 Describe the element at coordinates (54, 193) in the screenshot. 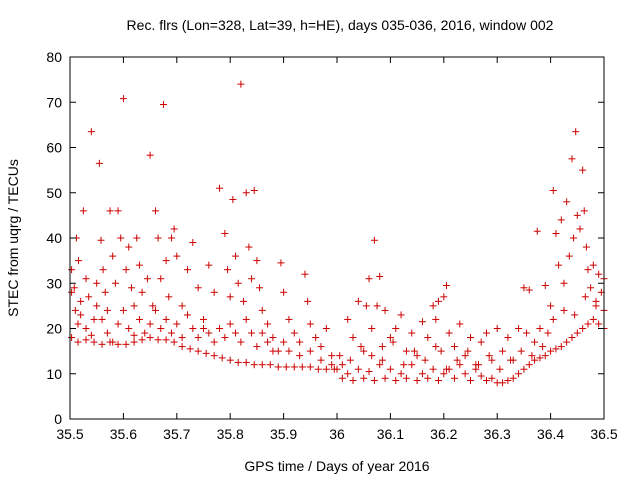

I see `y-tick-label: 50` at that location.